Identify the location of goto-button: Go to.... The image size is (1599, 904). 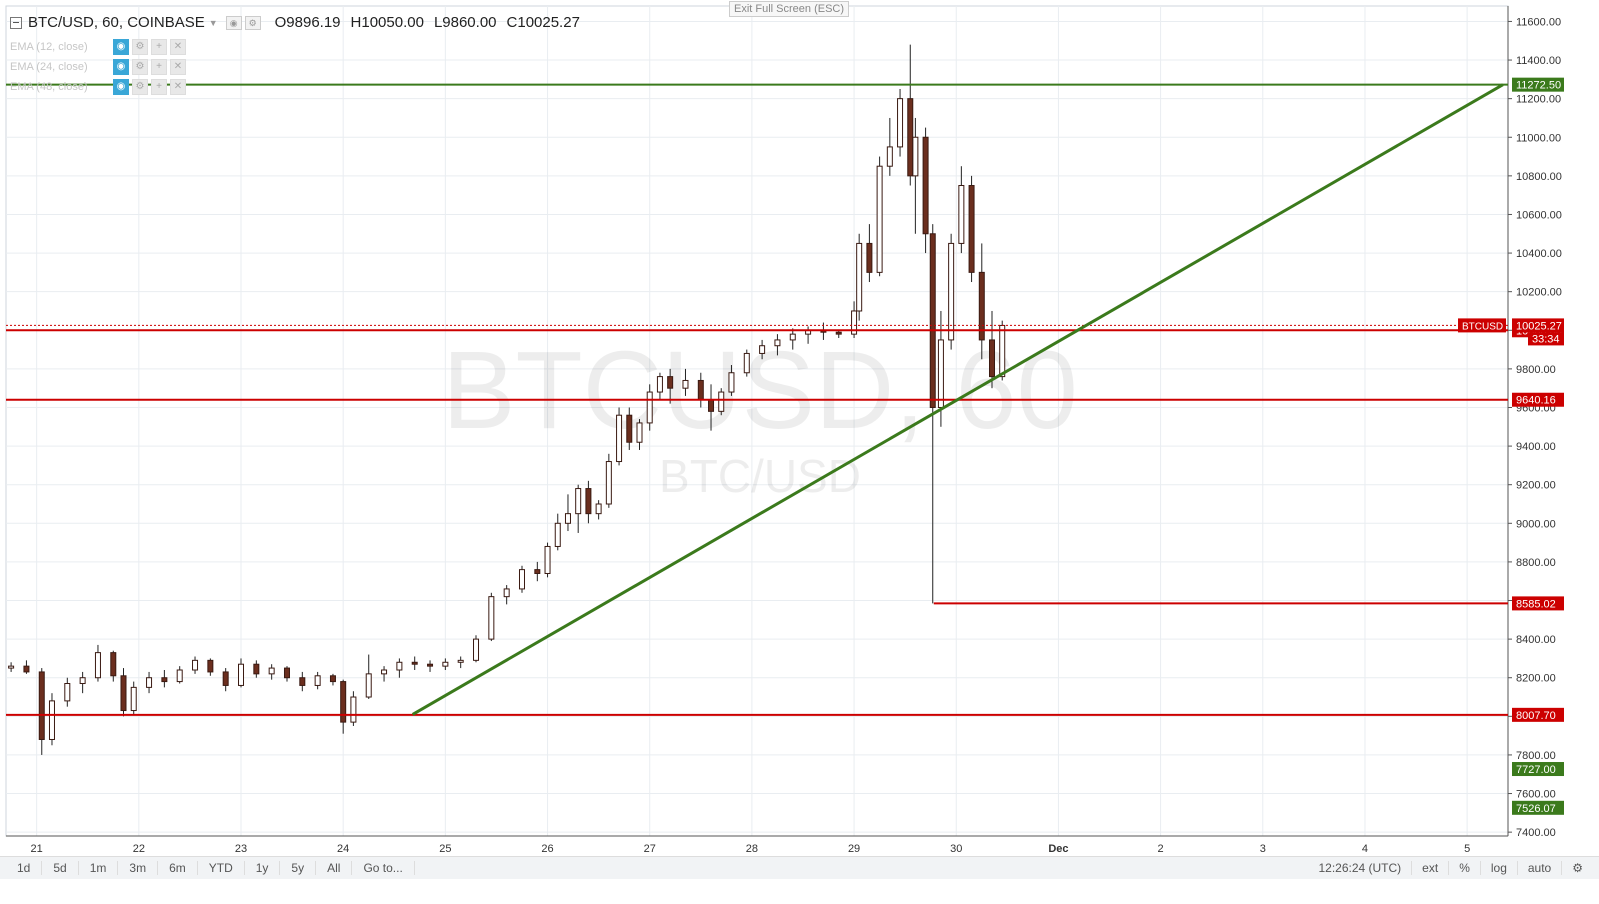
(383, 868).